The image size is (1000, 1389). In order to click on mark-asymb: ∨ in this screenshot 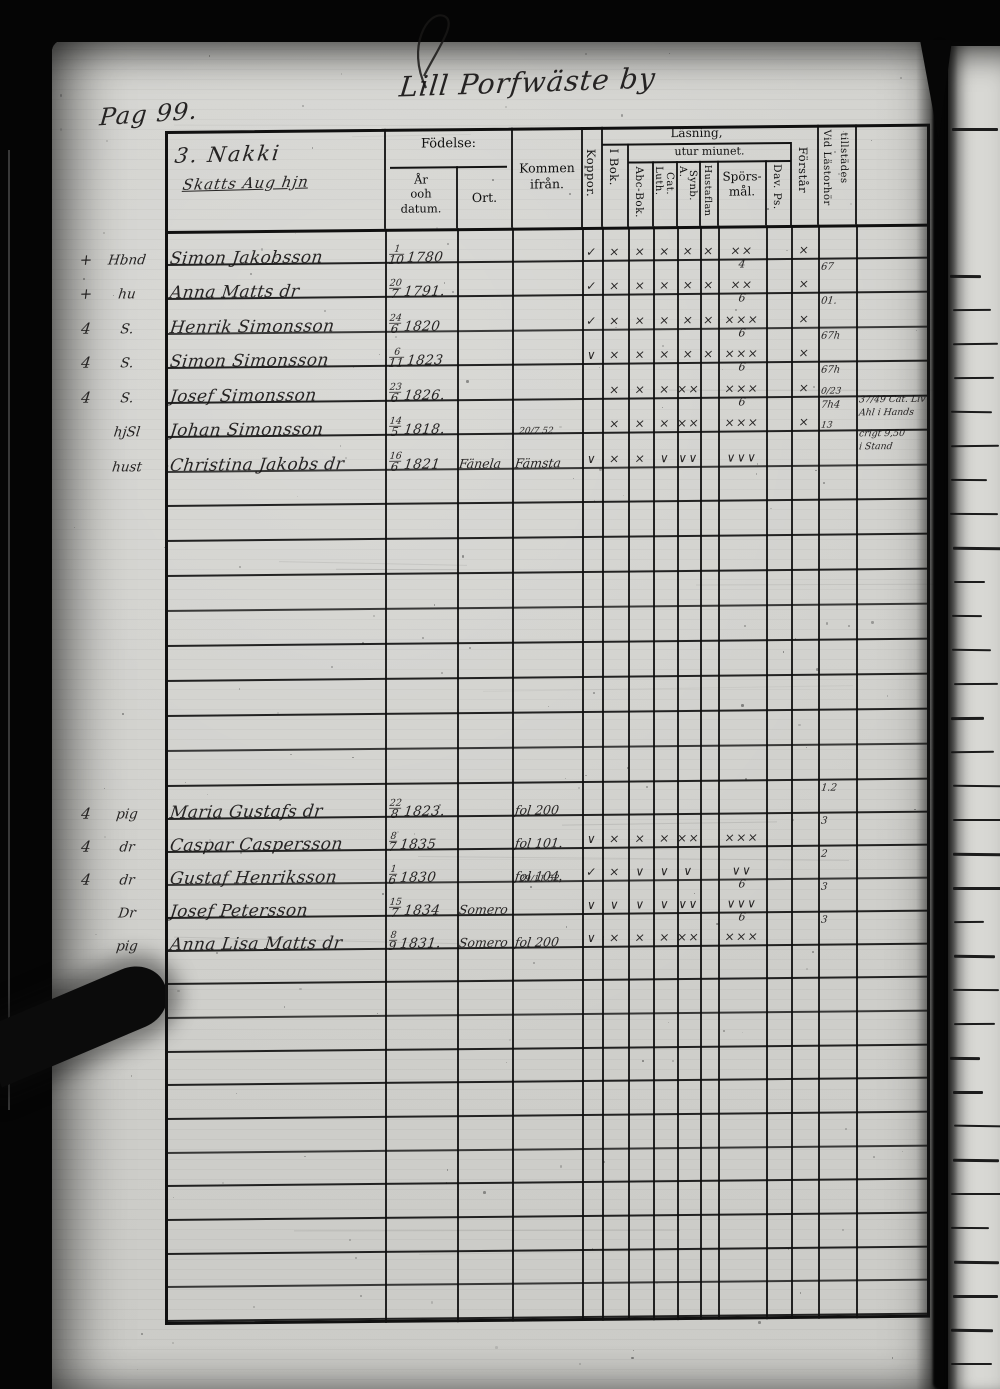, I will do `click(688, 870)`.